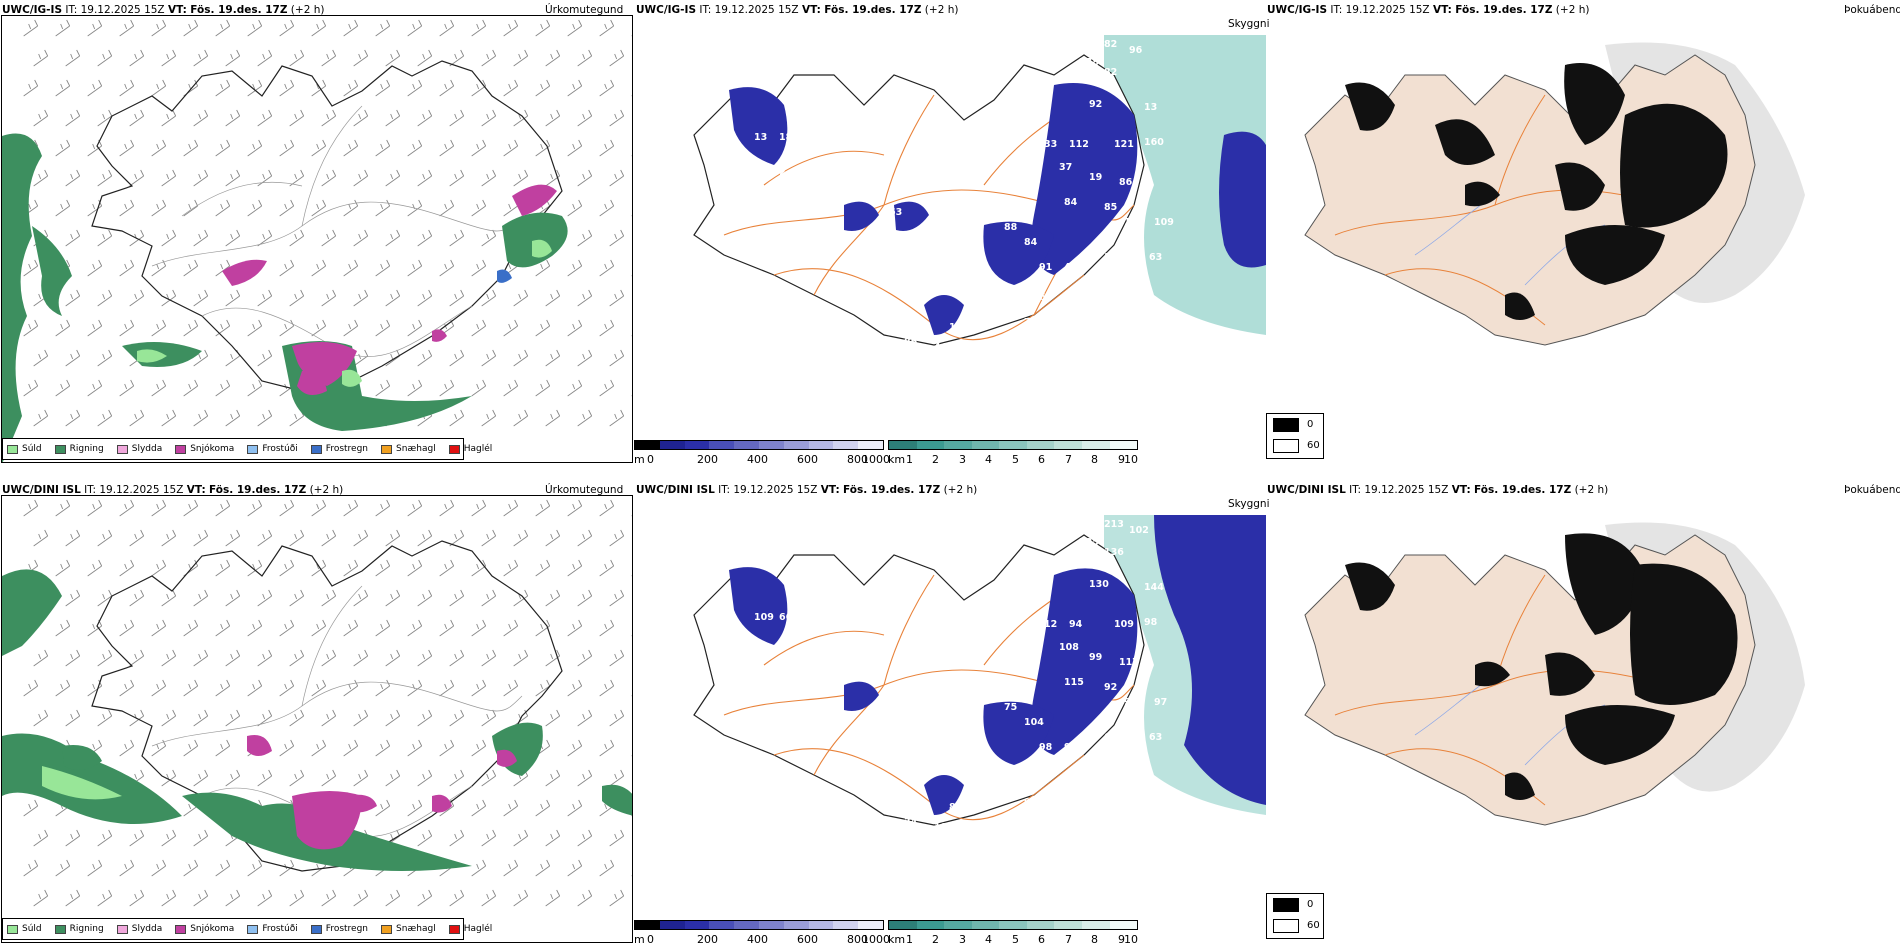 This screenshot has width=1900, height=950. Describe the element at coordinates (935, 459) in the screenshot. I see `cbar-tick: 2` at that location.